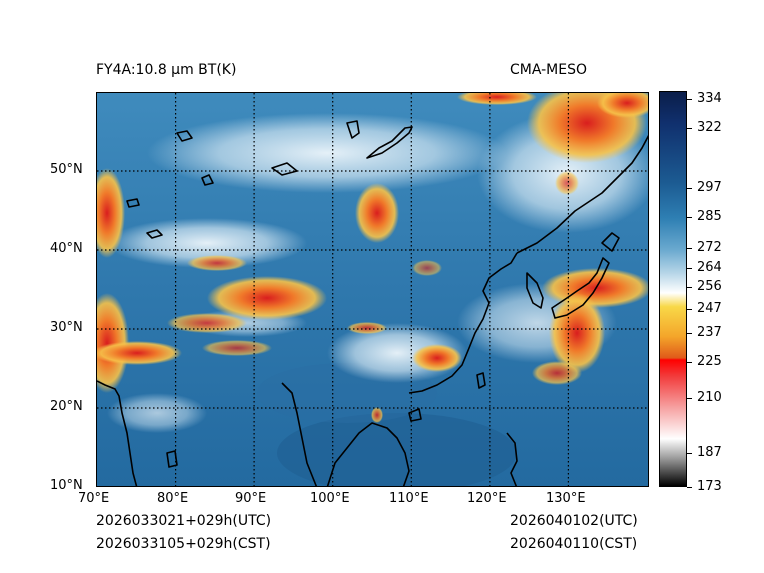  Describe the element at coordinates (487, 498) in the screenshot. I see `lon-label-120e: 120°E` at that location.